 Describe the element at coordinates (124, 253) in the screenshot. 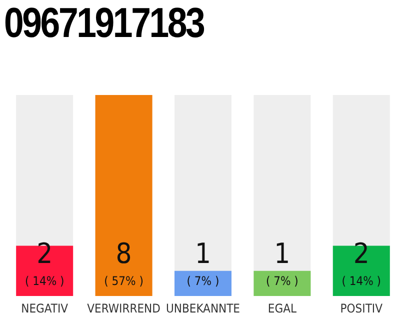

I see `data-label: 8` at that location.